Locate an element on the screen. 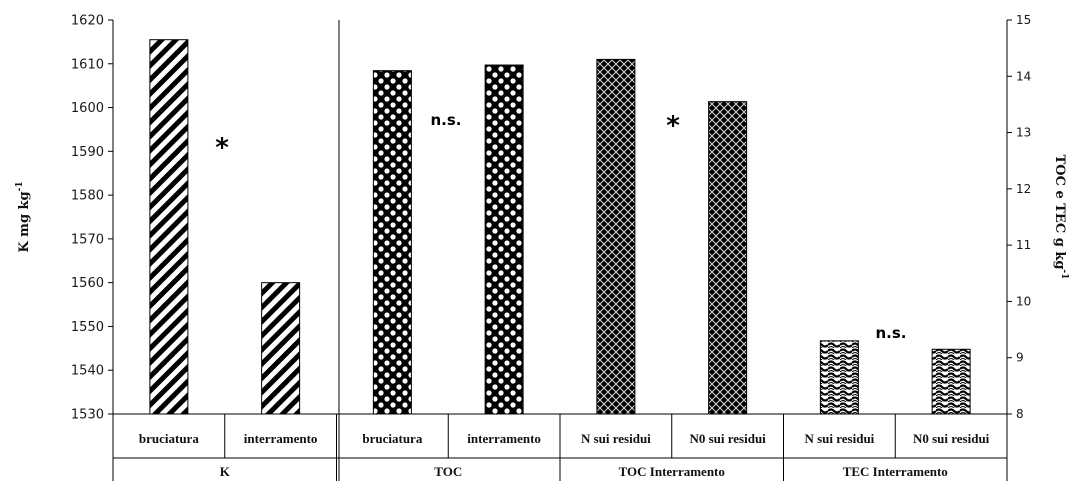  left-ticks: 1530 1540 1550 1560 1570 1580 1590 1600 1610 1620 is located at coordinates (92, 218).